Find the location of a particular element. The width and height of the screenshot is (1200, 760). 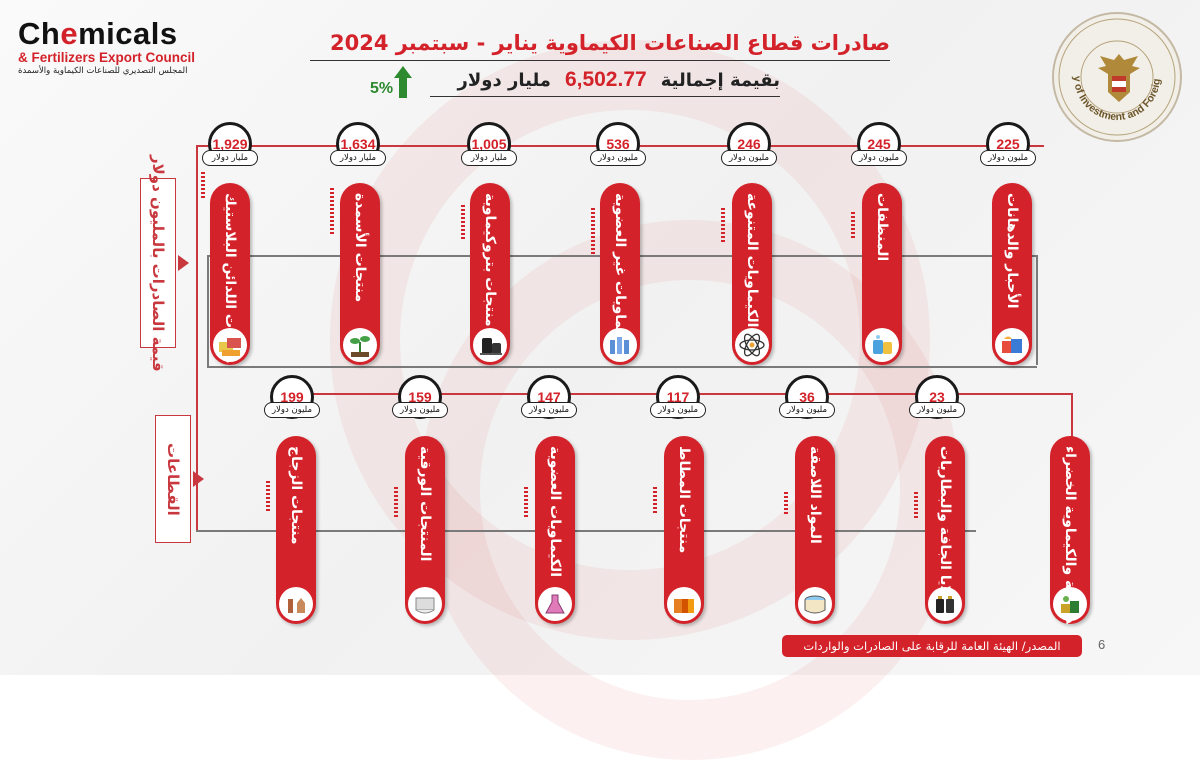

bottom-right-connector is located at coordinates (1072, 417).